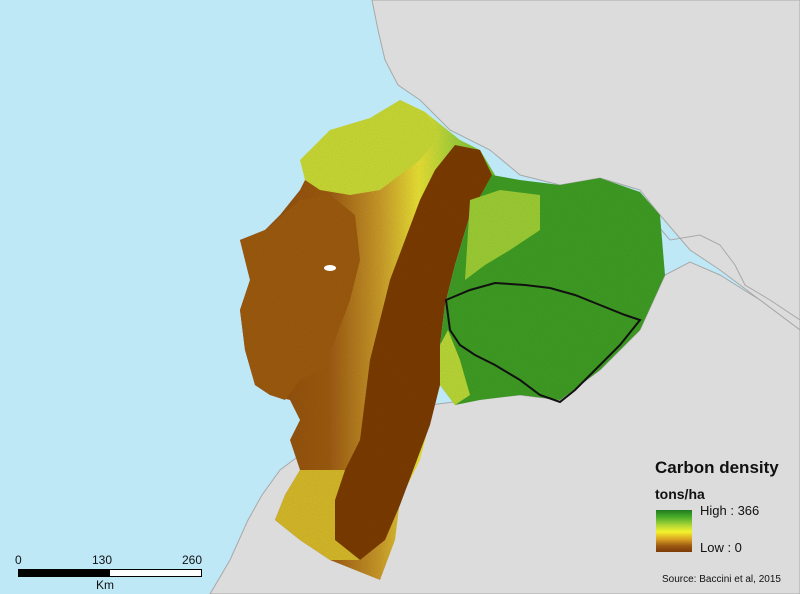 The image size is (800, 594). I want to click on scale-tick-0: 0, so click(18, 560).